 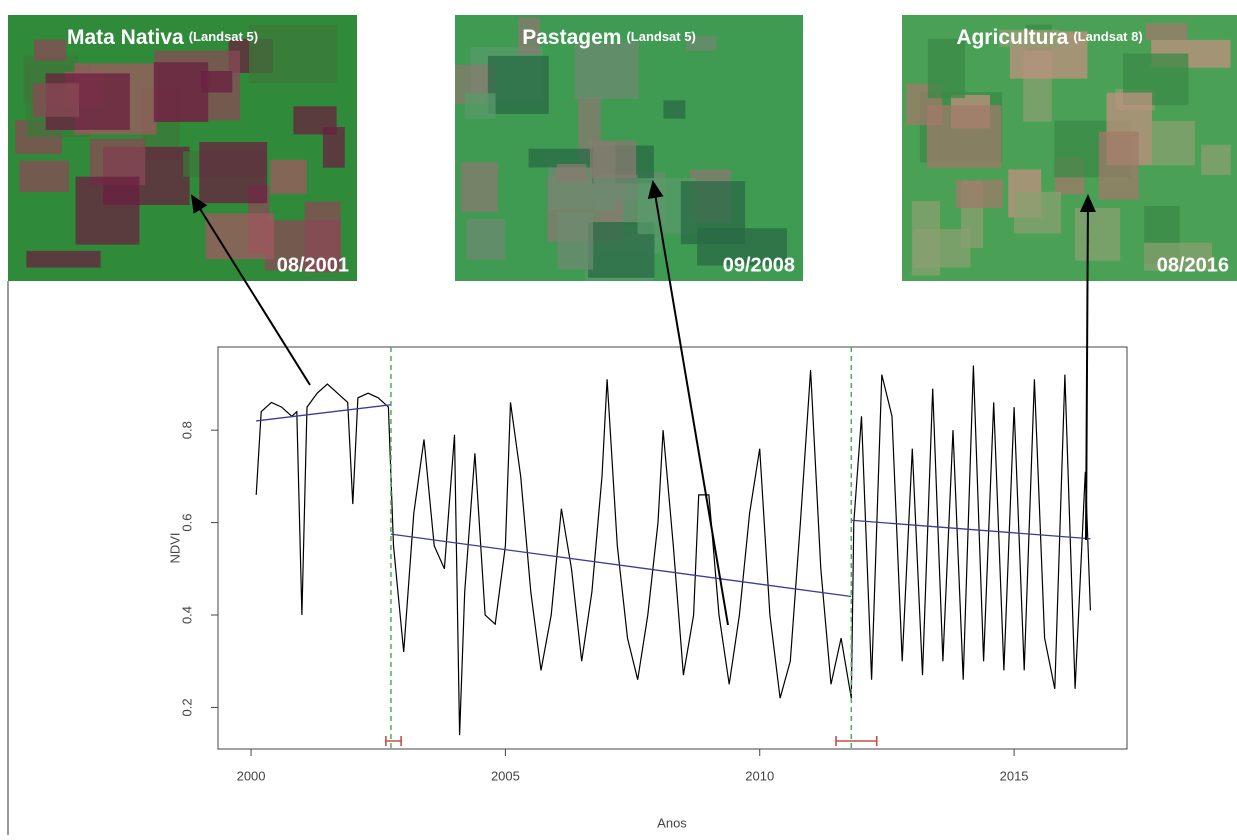 I want to click on x-tick-label: 2005, so click(x=505, y=775).